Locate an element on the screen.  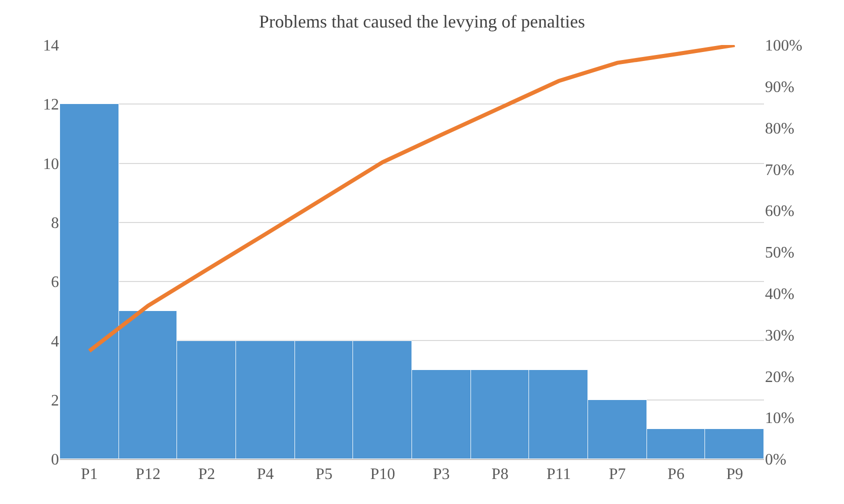
y2-tick-label: 0% is located at coordinates (775, 460).